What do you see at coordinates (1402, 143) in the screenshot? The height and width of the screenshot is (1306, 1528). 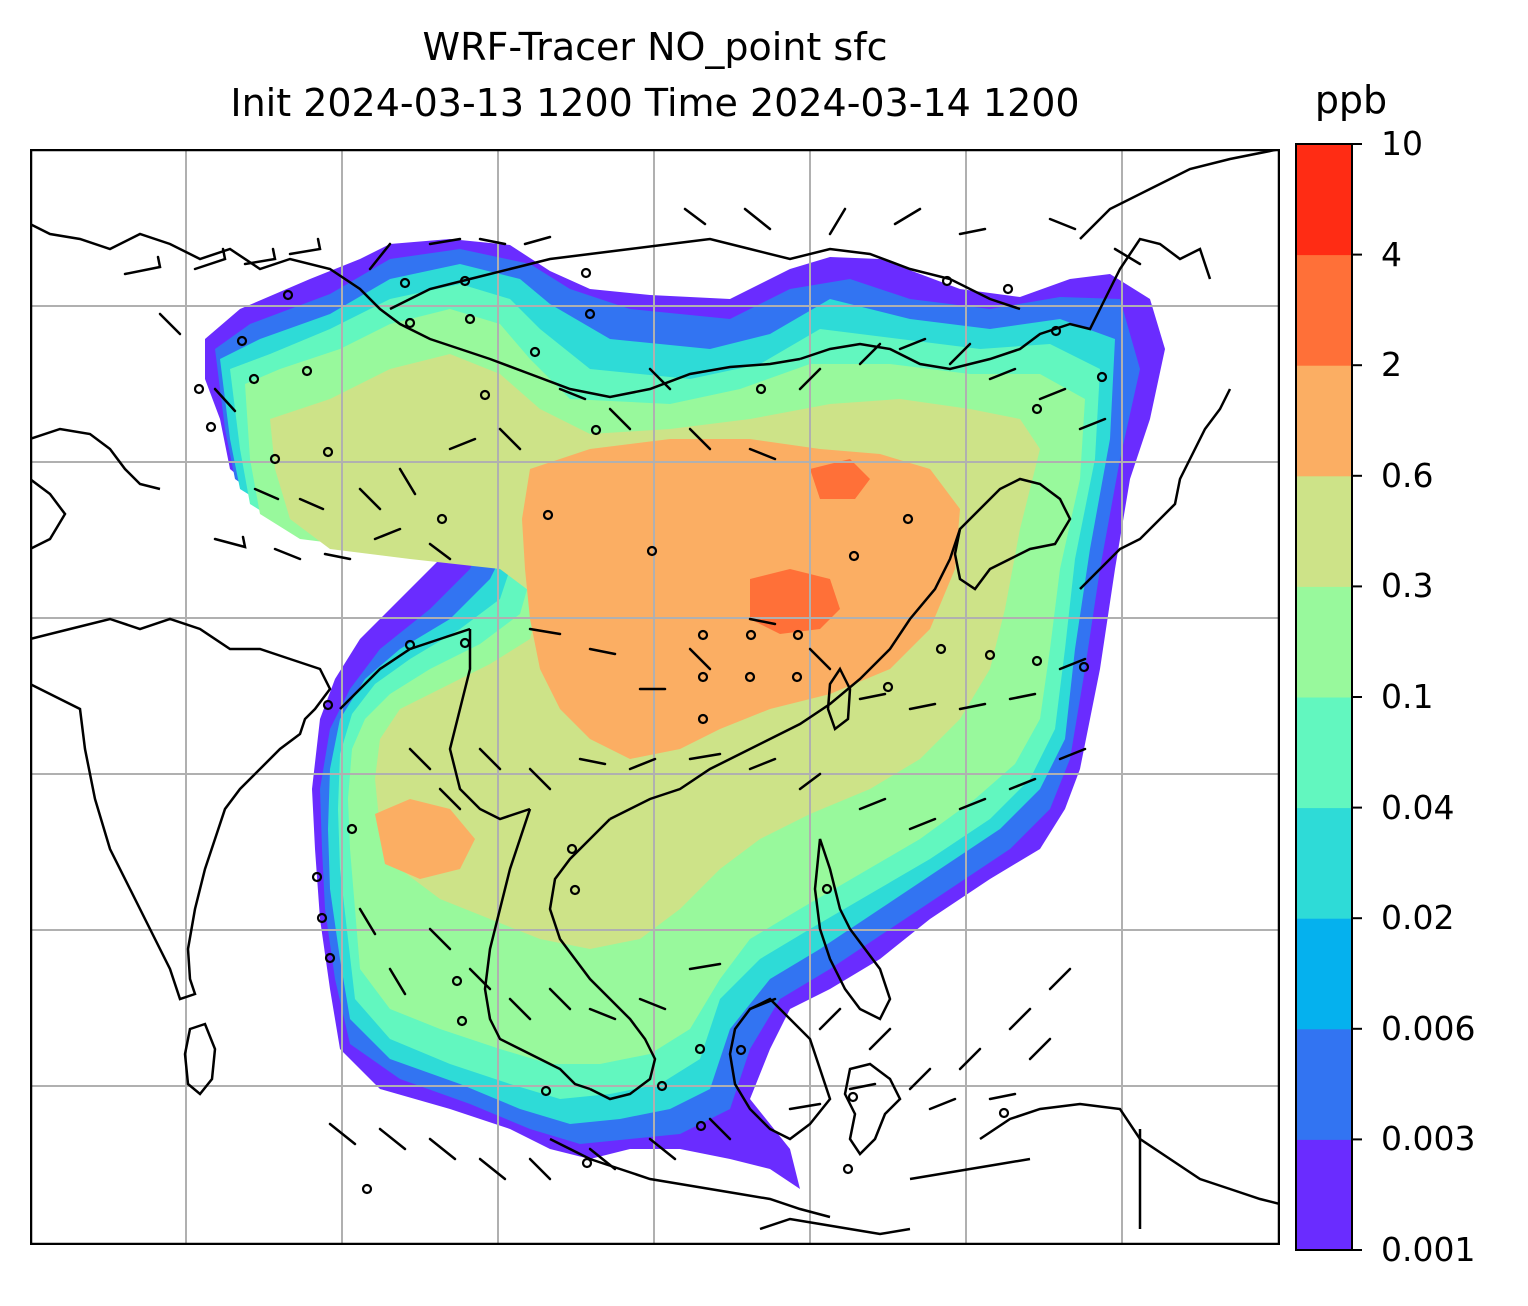 I see `colorbar-tick-label: 10` at bounding box center [1402, 143].